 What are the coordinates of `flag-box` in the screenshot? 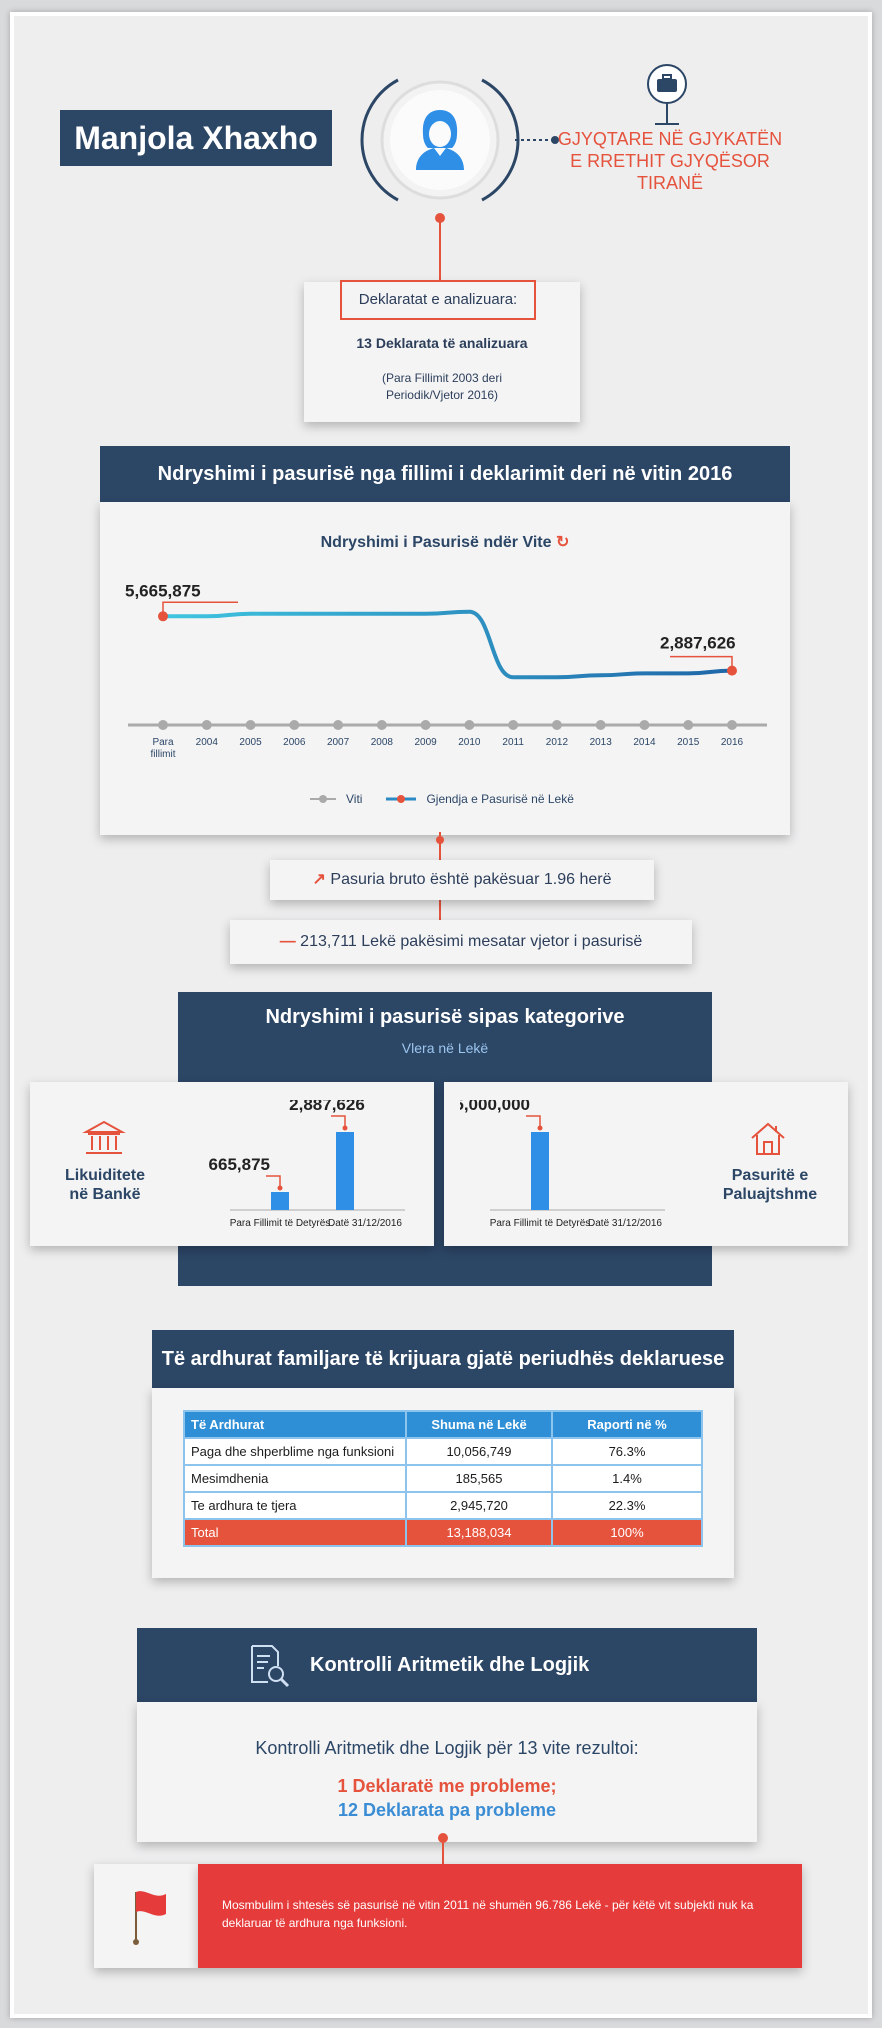 It's located at (146, 1916).